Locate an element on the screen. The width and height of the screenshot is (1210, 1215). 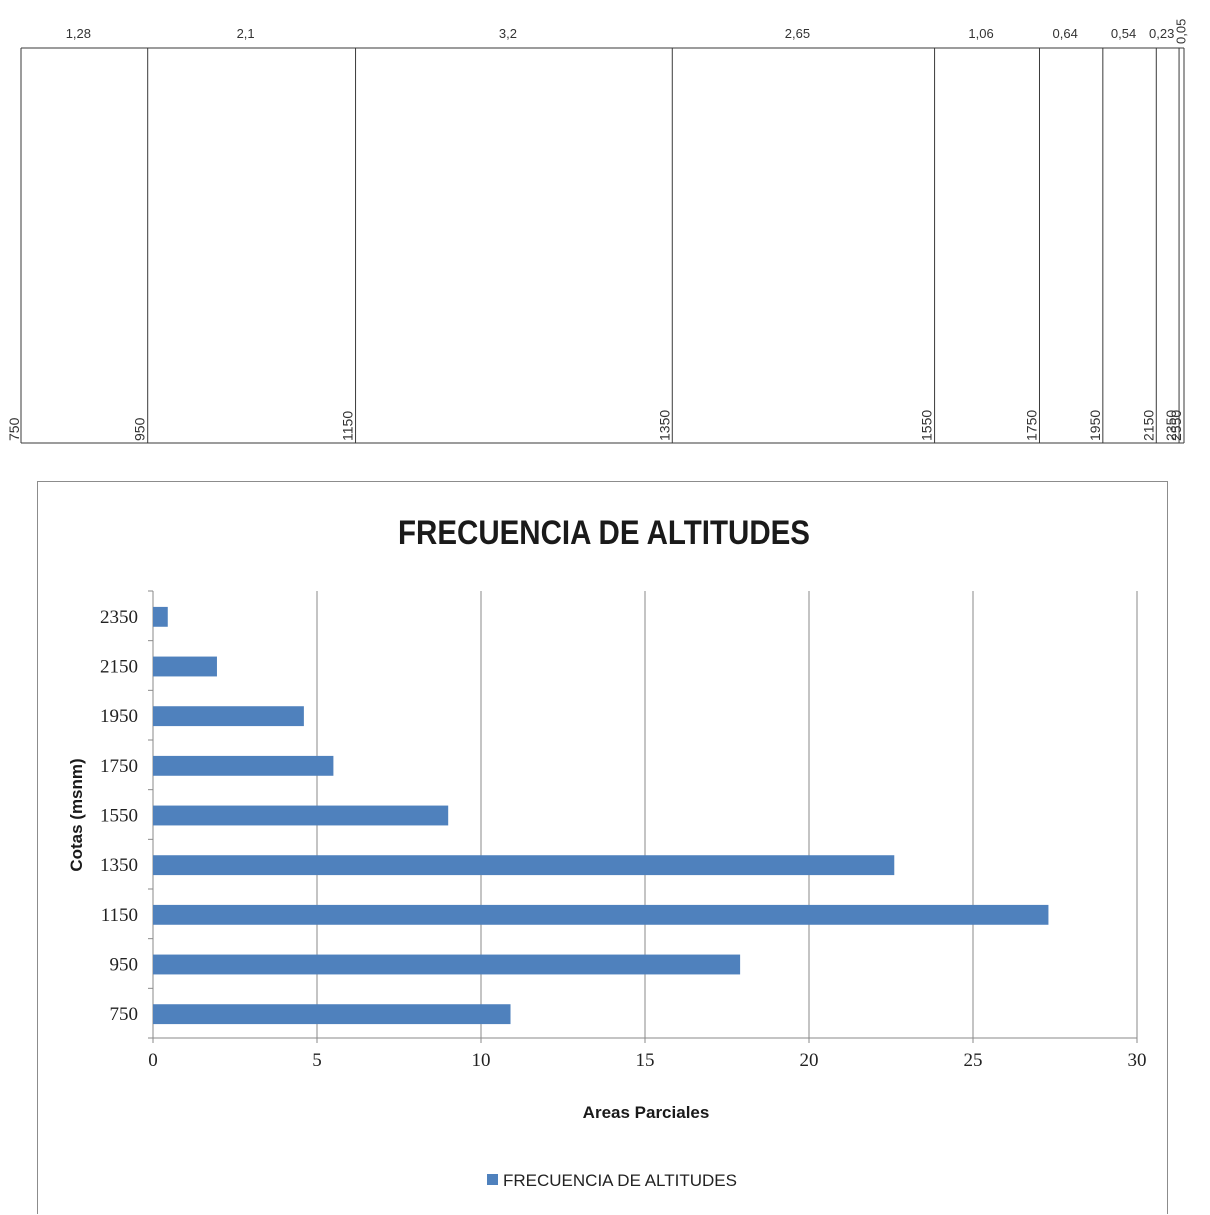
y-tick-label: 1550 is located at coordinates (119, 816).